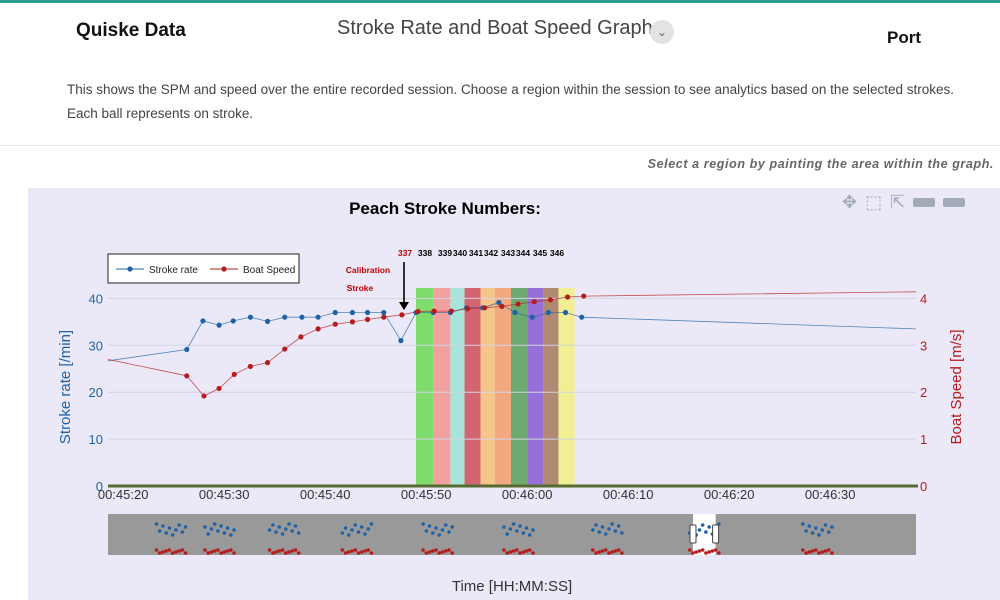 This screenshot has width=1000, height=600. Describe the element at coordinates (527, 494) in the screenshot. I see `x-tick-label: 00:46:00` at that location.